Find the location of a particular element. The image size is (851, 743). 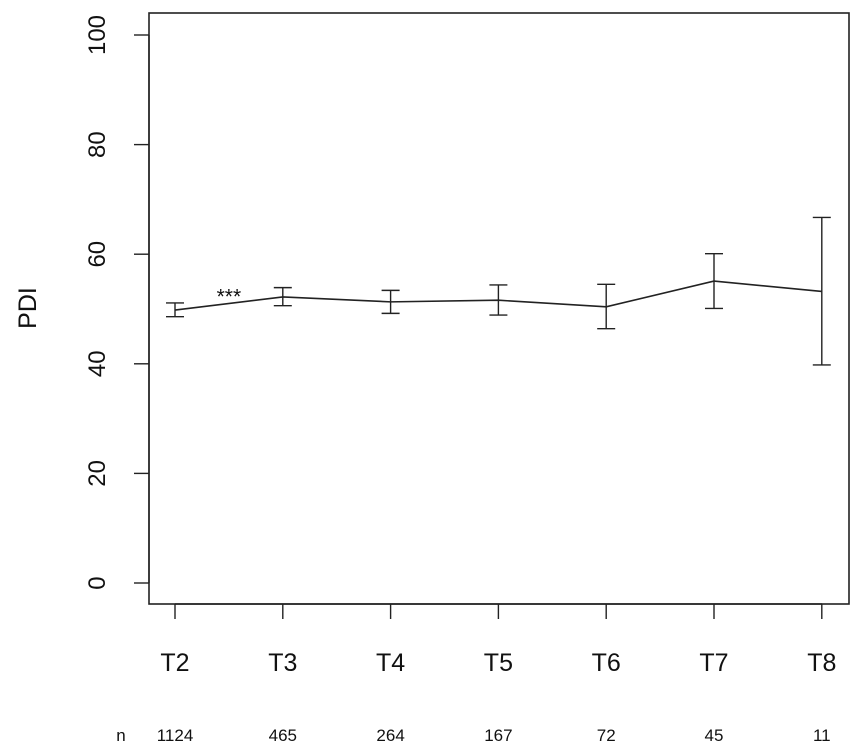

n-value-T5: 167 is located at coordinates (498, 734).